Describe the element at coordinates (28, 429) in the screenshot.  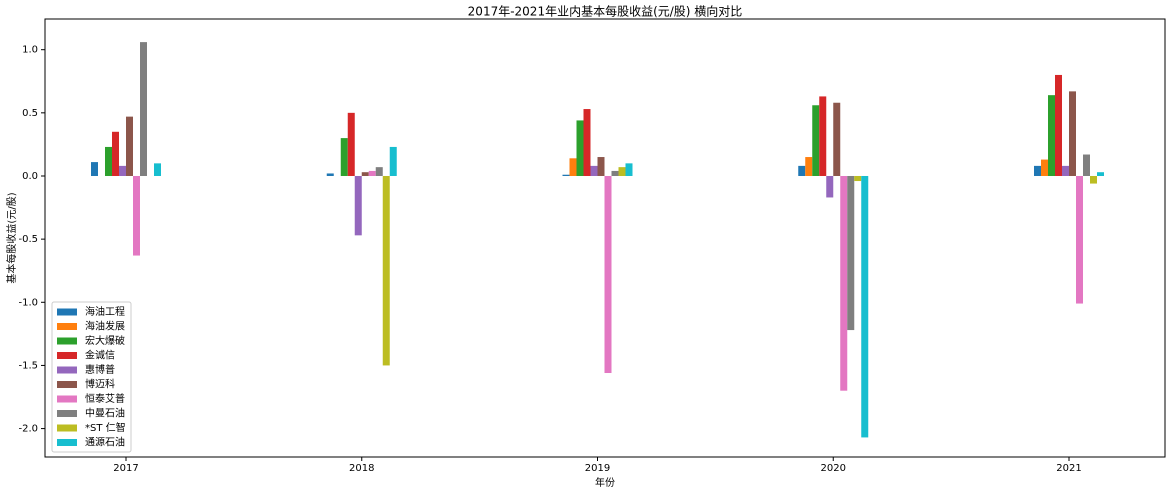
I see `y-tick-label: -2.0` at that location.